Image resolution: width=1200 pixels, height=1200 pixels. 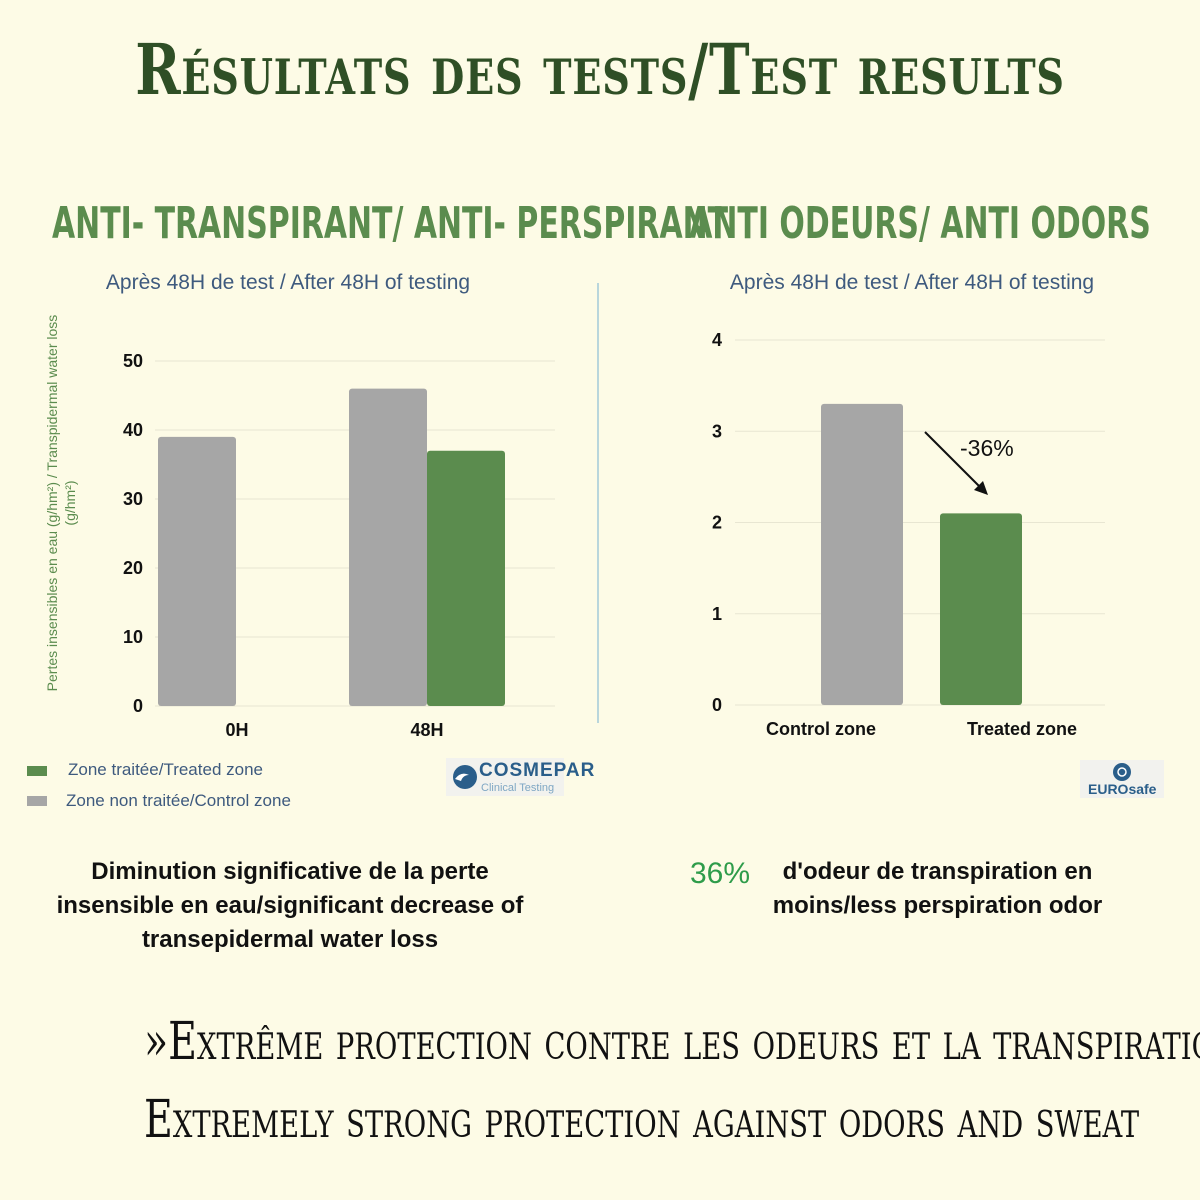 I want to click on panel-divider, so click(x=598, y=503).